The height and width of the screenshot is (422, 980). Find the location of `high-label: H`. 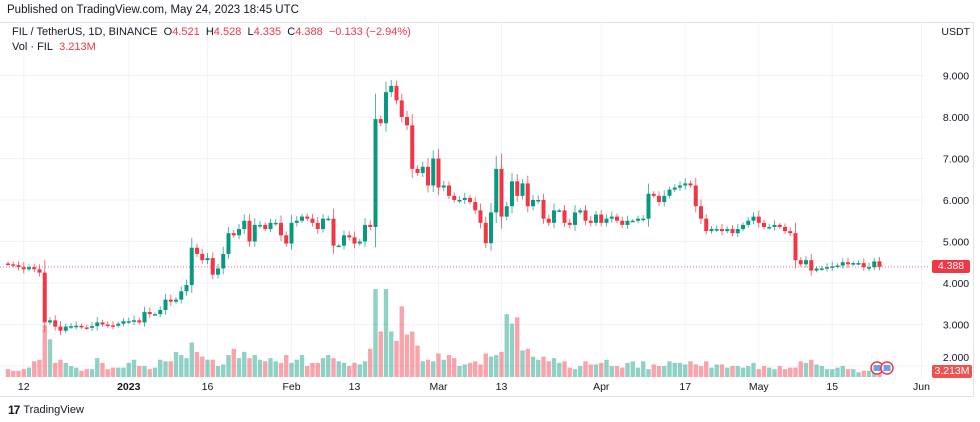

high-label: H is located at coordinates (209, 32).